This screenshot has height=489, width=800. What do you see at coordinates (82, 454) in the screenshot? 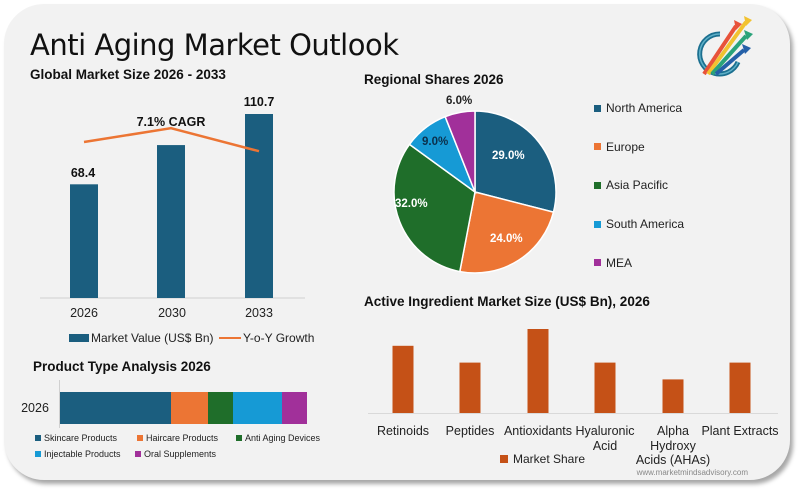
I see `legend-label: Injectable Products` at bounding box center [82, 454].